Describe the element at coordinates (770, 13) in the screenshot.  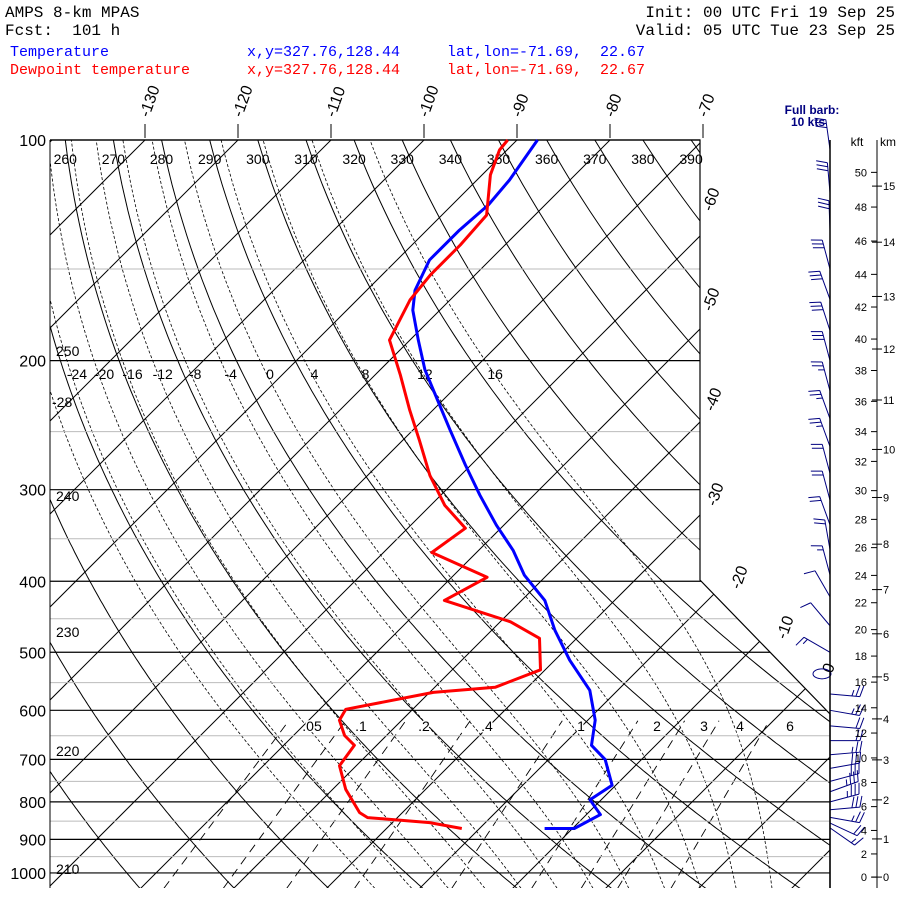
I see `init-time: Init: 00 UTC Fri 19 Sep 25` at that location.